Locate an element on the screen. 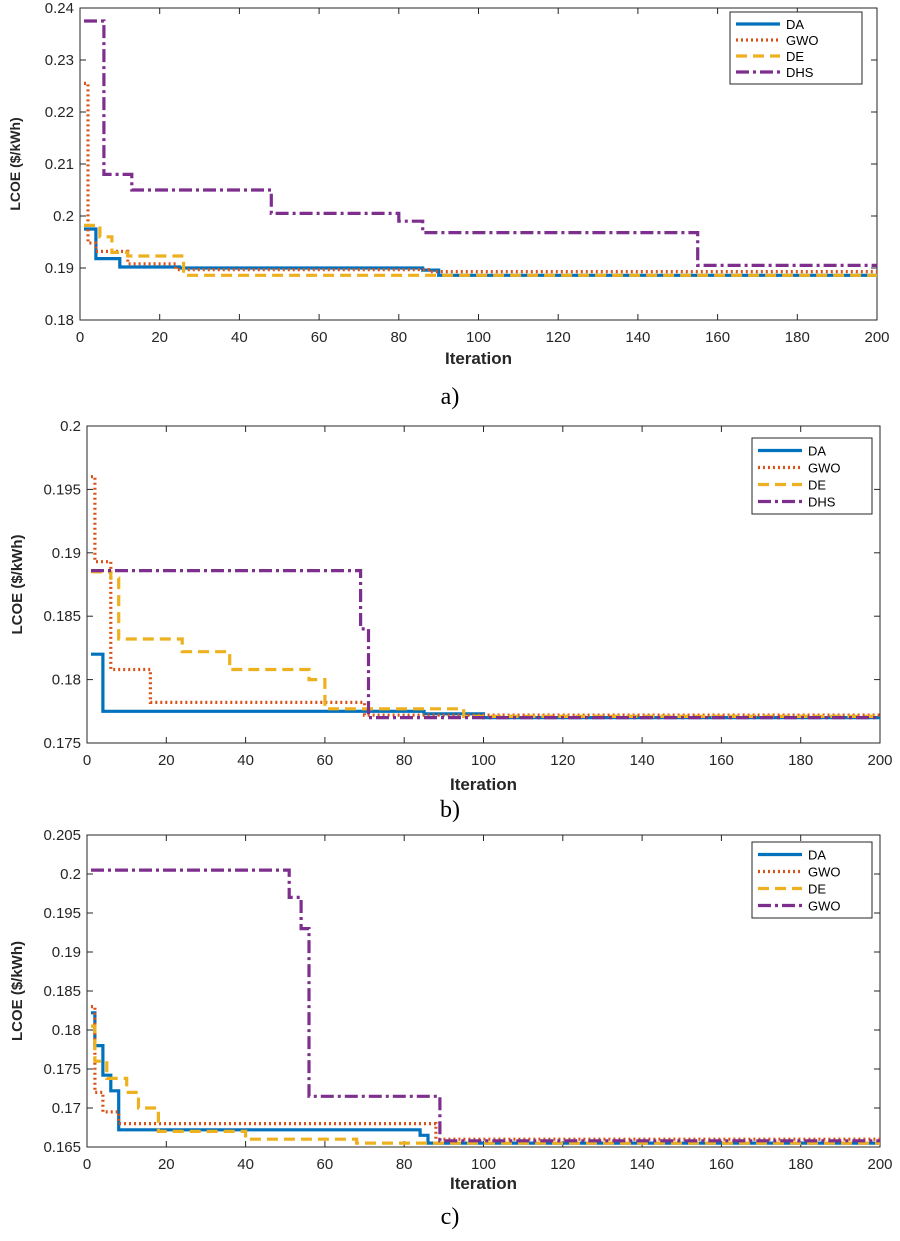 This screenshot has height=1241, width=900. series-line-gwo is located at coordinates (480, 177).